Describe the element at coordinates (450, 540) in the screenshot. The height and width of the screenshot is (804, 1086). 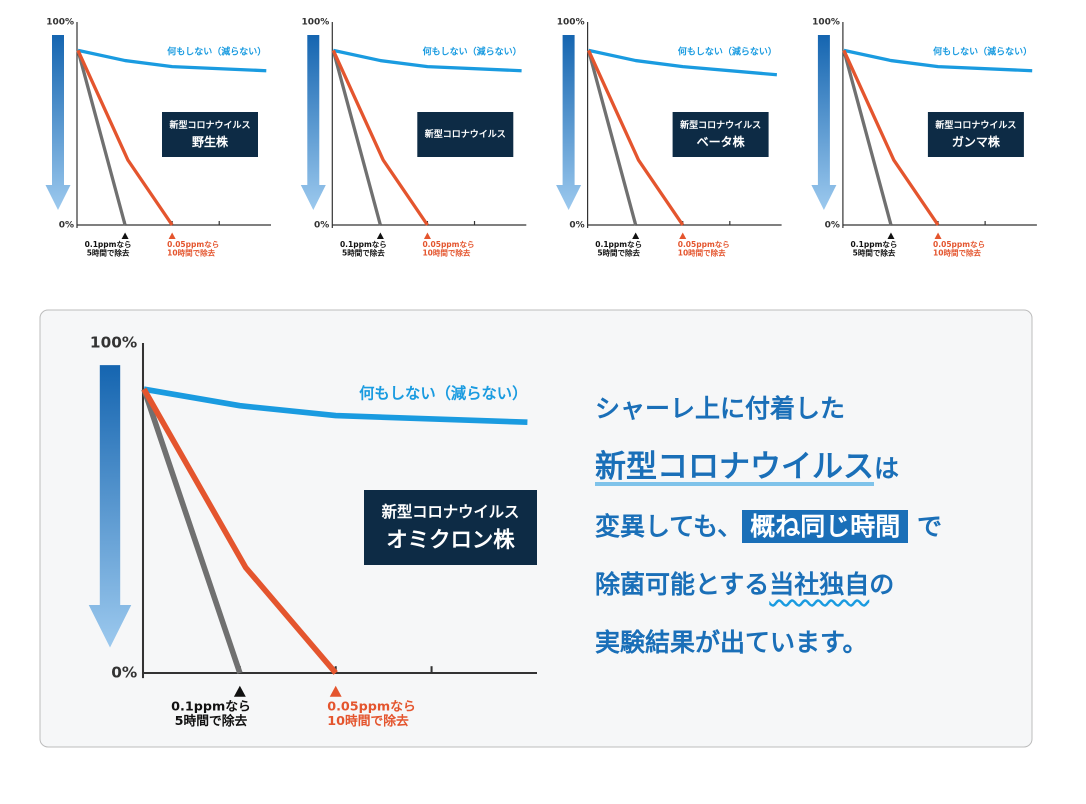
I see `strain-label: オミクロン株` at that location.